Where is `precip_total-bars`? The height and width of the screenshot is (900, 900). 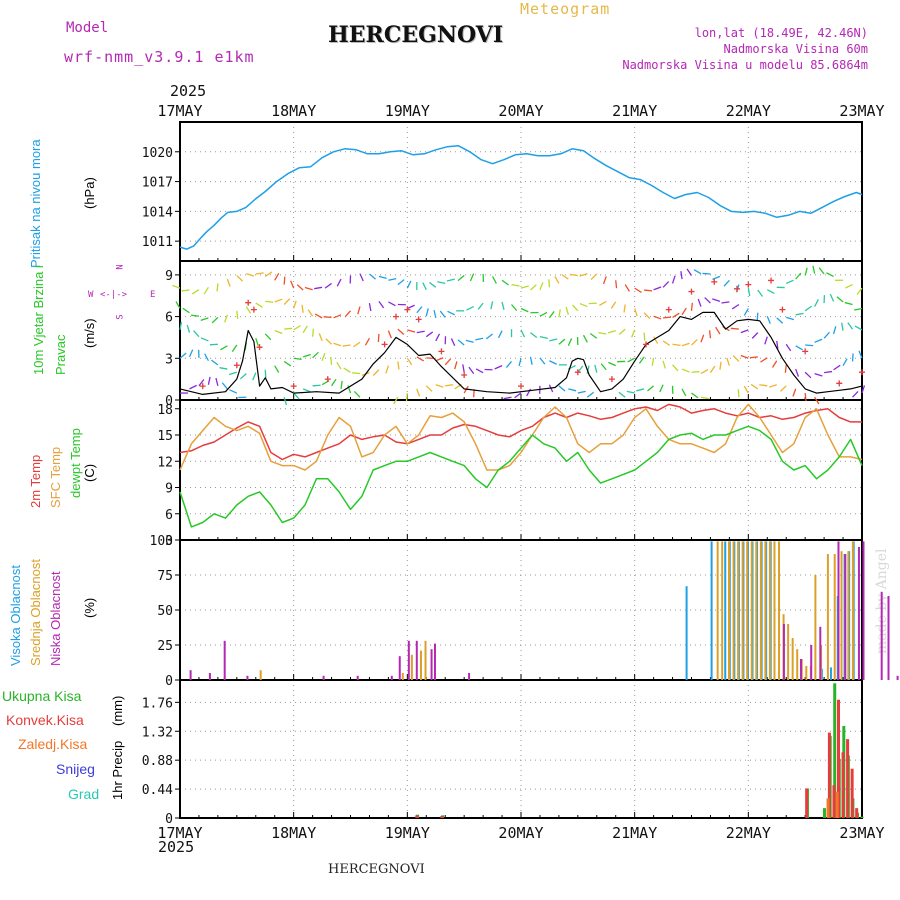
precip_total-bars is located at coordinates (640, 750).